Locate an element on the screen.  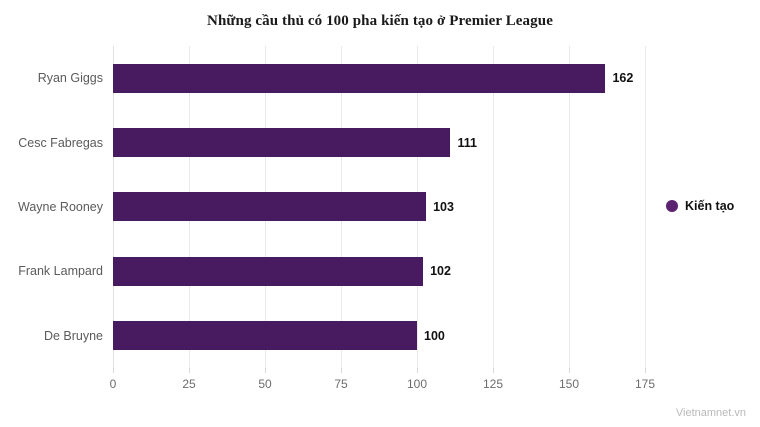
x-tick-label: 150 is located at coordinates (569, 384).